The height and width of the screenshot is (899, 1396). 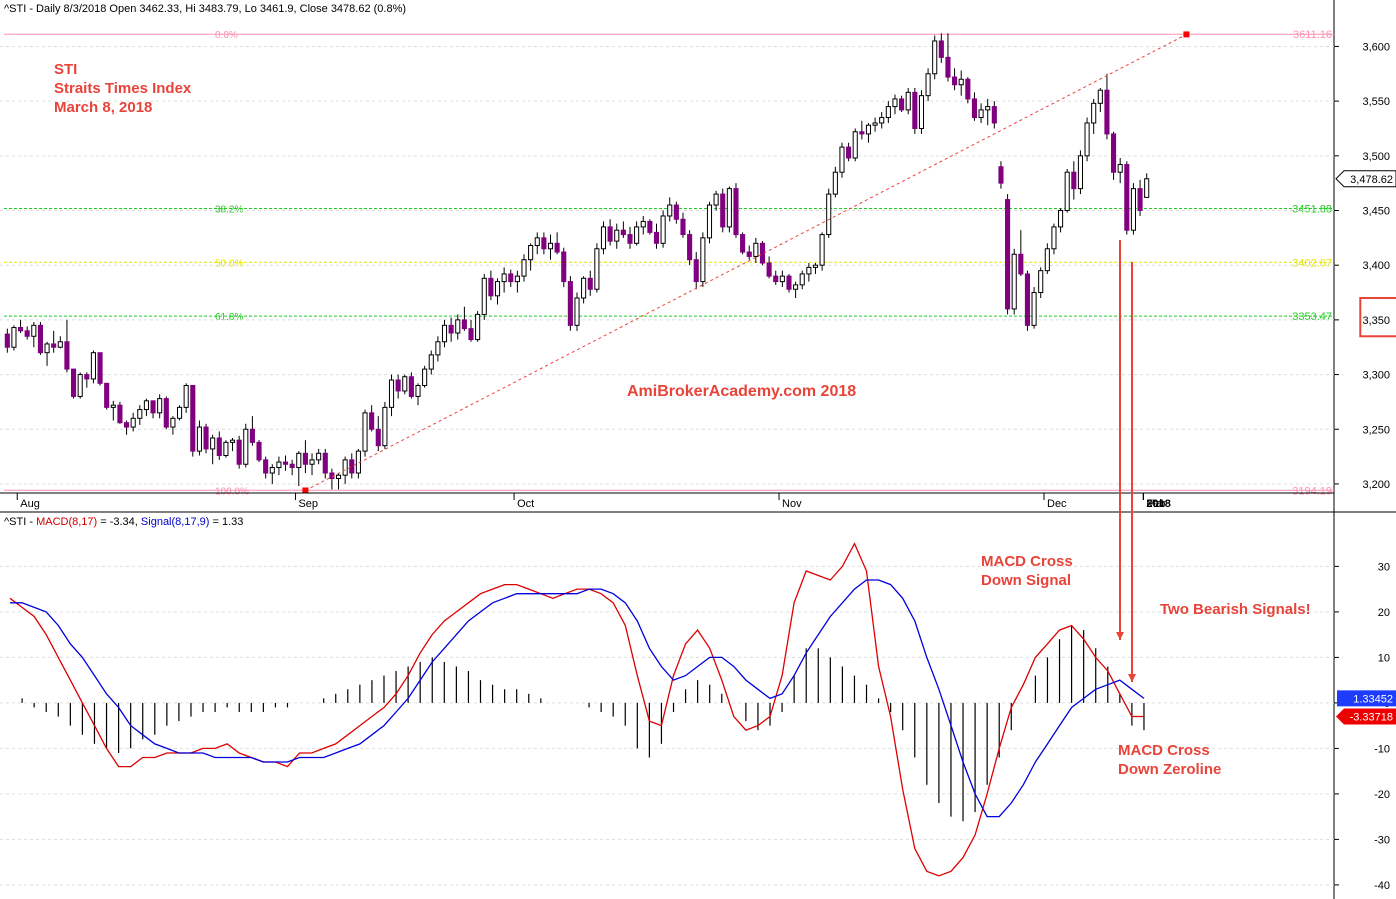 I want to click on macd-annotation-text: Two Bearish Signals!, so click(x=1235, y=609).